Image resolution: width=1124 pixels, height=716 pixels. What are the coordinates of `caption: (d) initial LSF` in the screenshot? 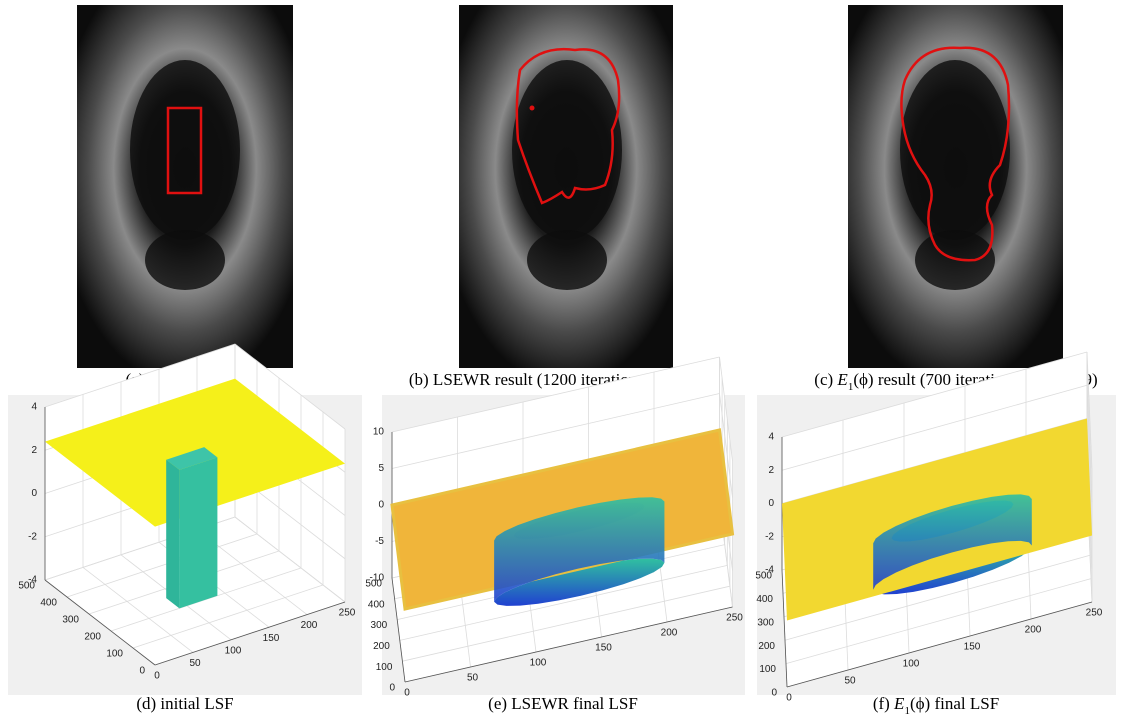 It's located at (184, 703).